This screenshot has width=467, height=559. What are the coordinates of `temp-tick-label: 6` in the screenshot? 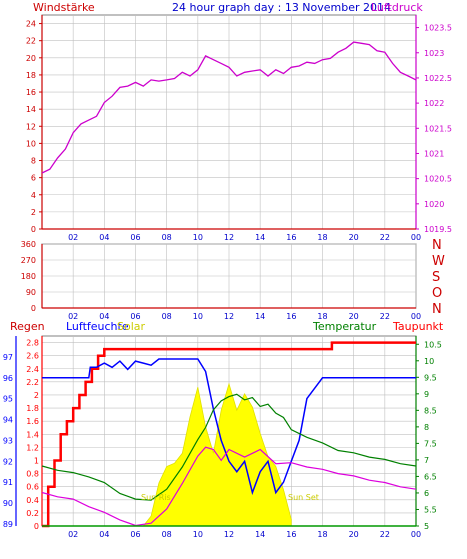 It's located at (426, 493).